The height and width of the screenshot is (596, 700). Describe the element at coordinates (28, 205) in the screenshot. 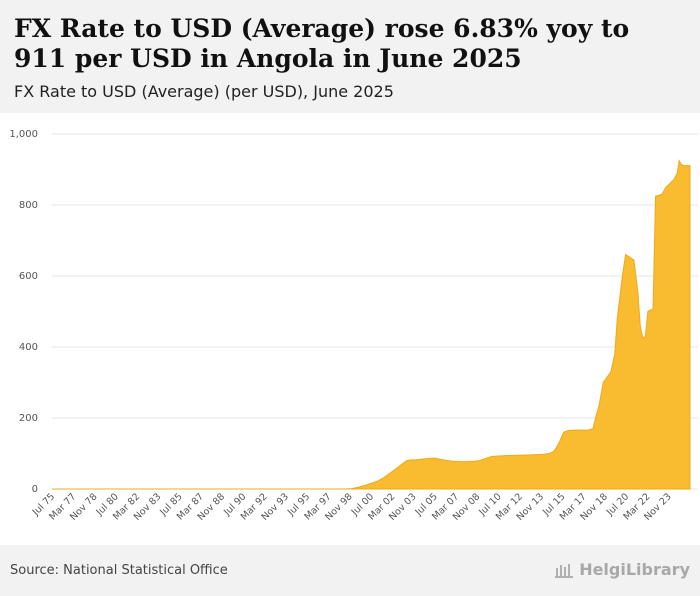

I see `y-tick-label: 800` at that location.